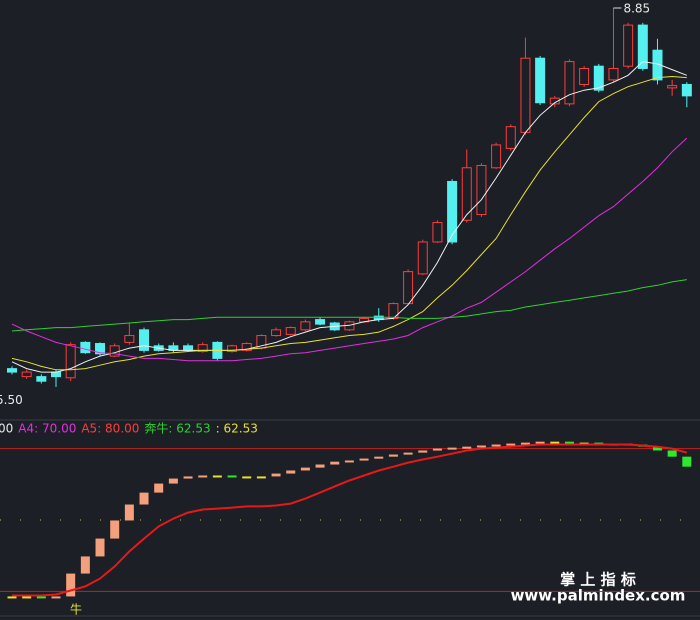  I want to click on legend-entry: A5: 80.00, so click(110, 429).